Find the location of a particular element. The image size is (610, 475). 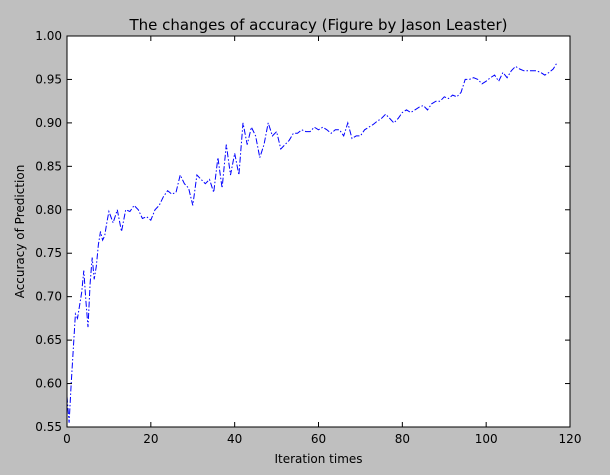

y-tick-label: 0.70 is located at coordinates (48, 297).